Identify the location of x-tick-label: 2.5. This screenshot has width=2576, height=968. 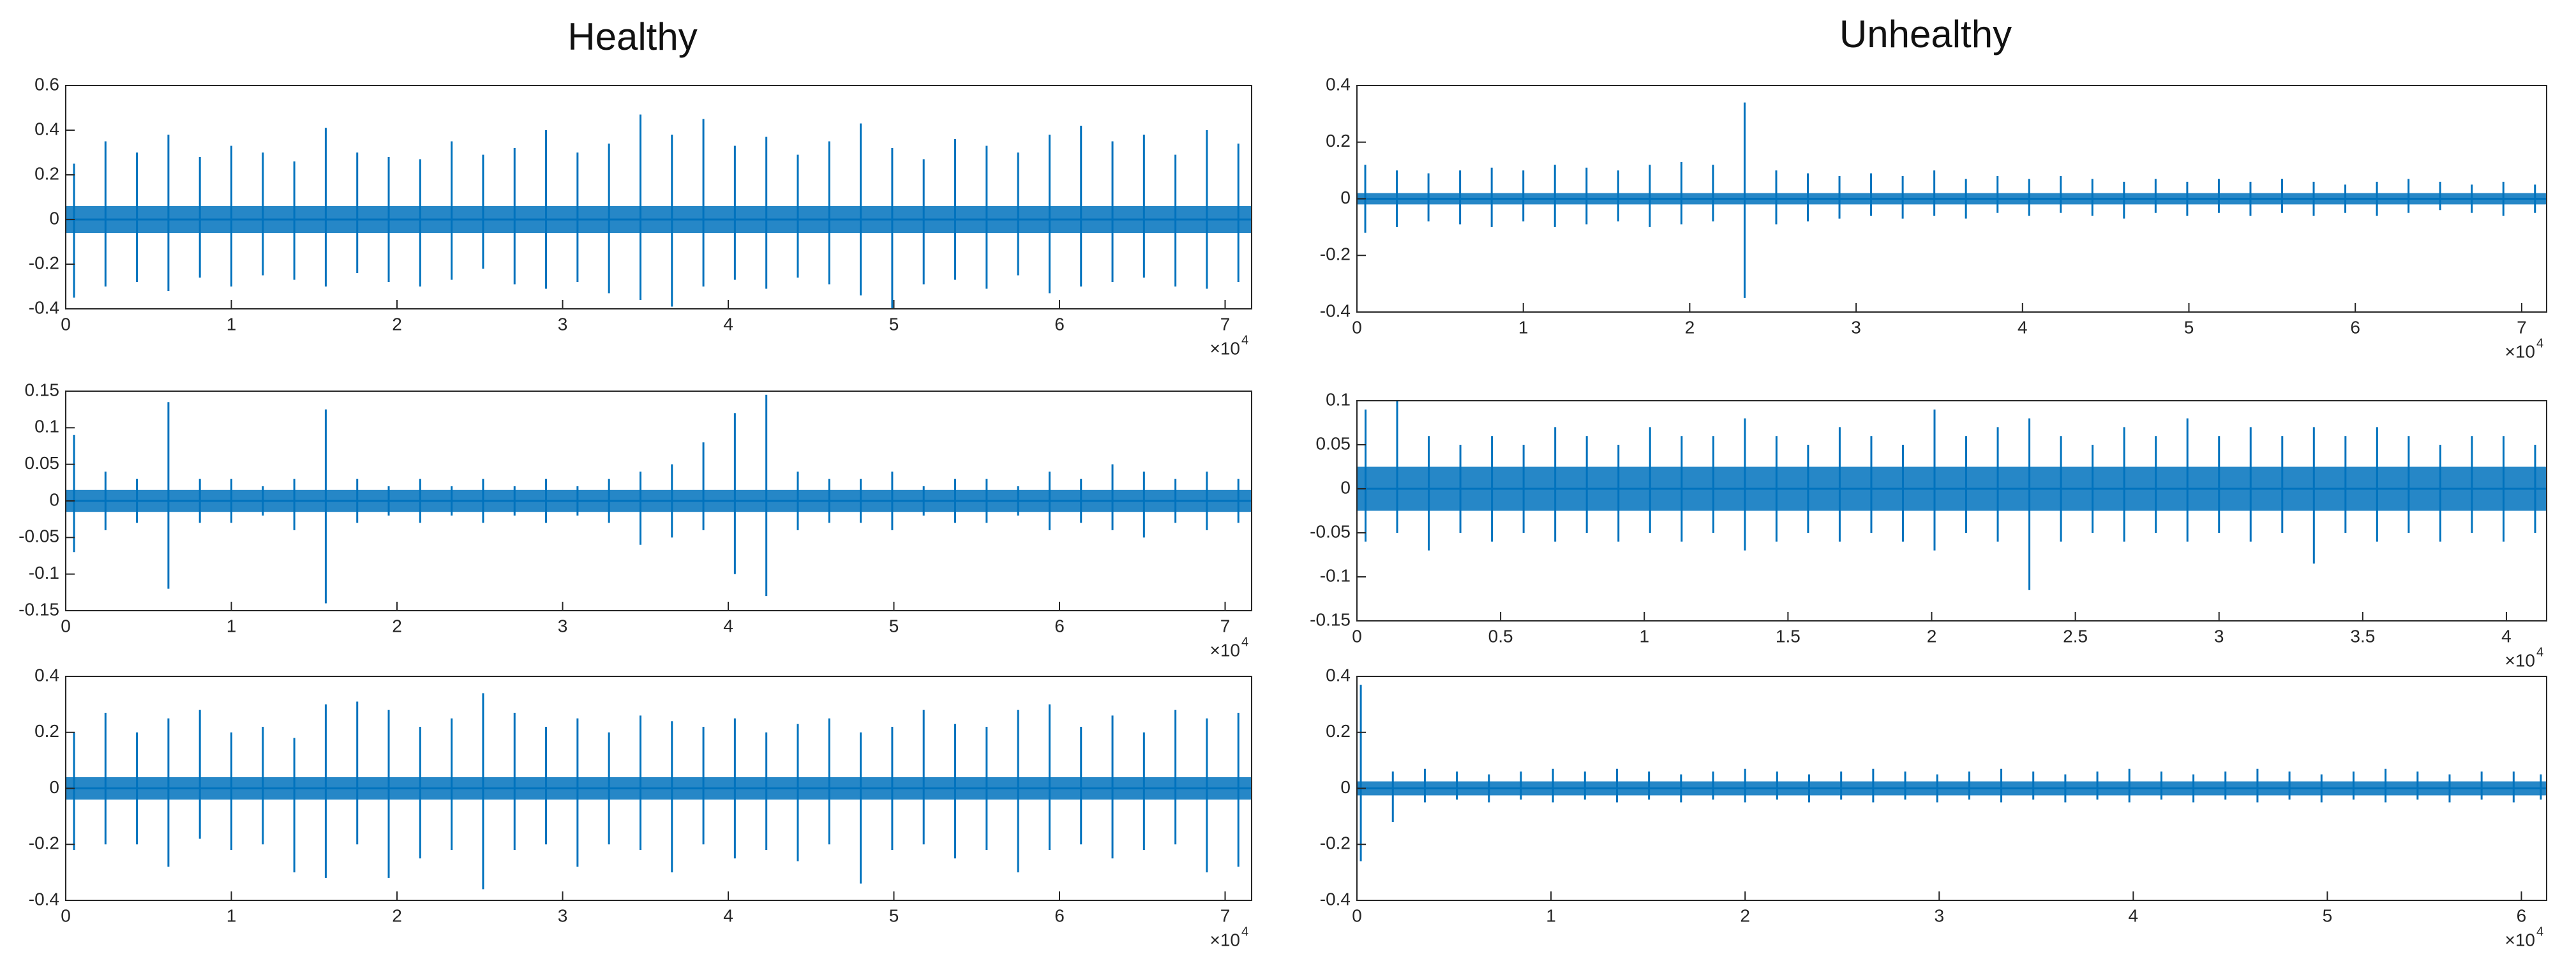
(2075, 636).